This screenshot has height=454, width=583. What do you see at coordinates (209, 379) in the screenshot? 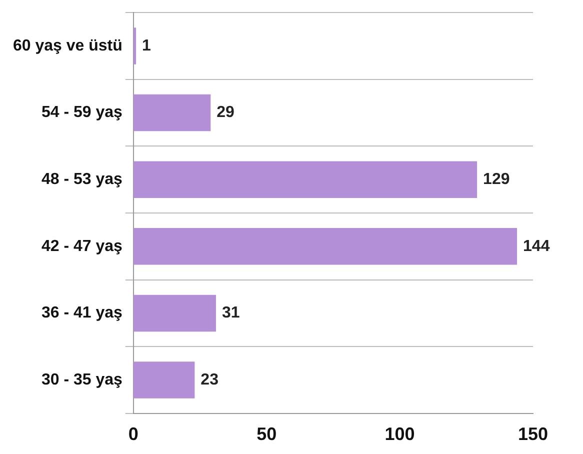
I see `data-label: 23` at bounding box center [209, 379].